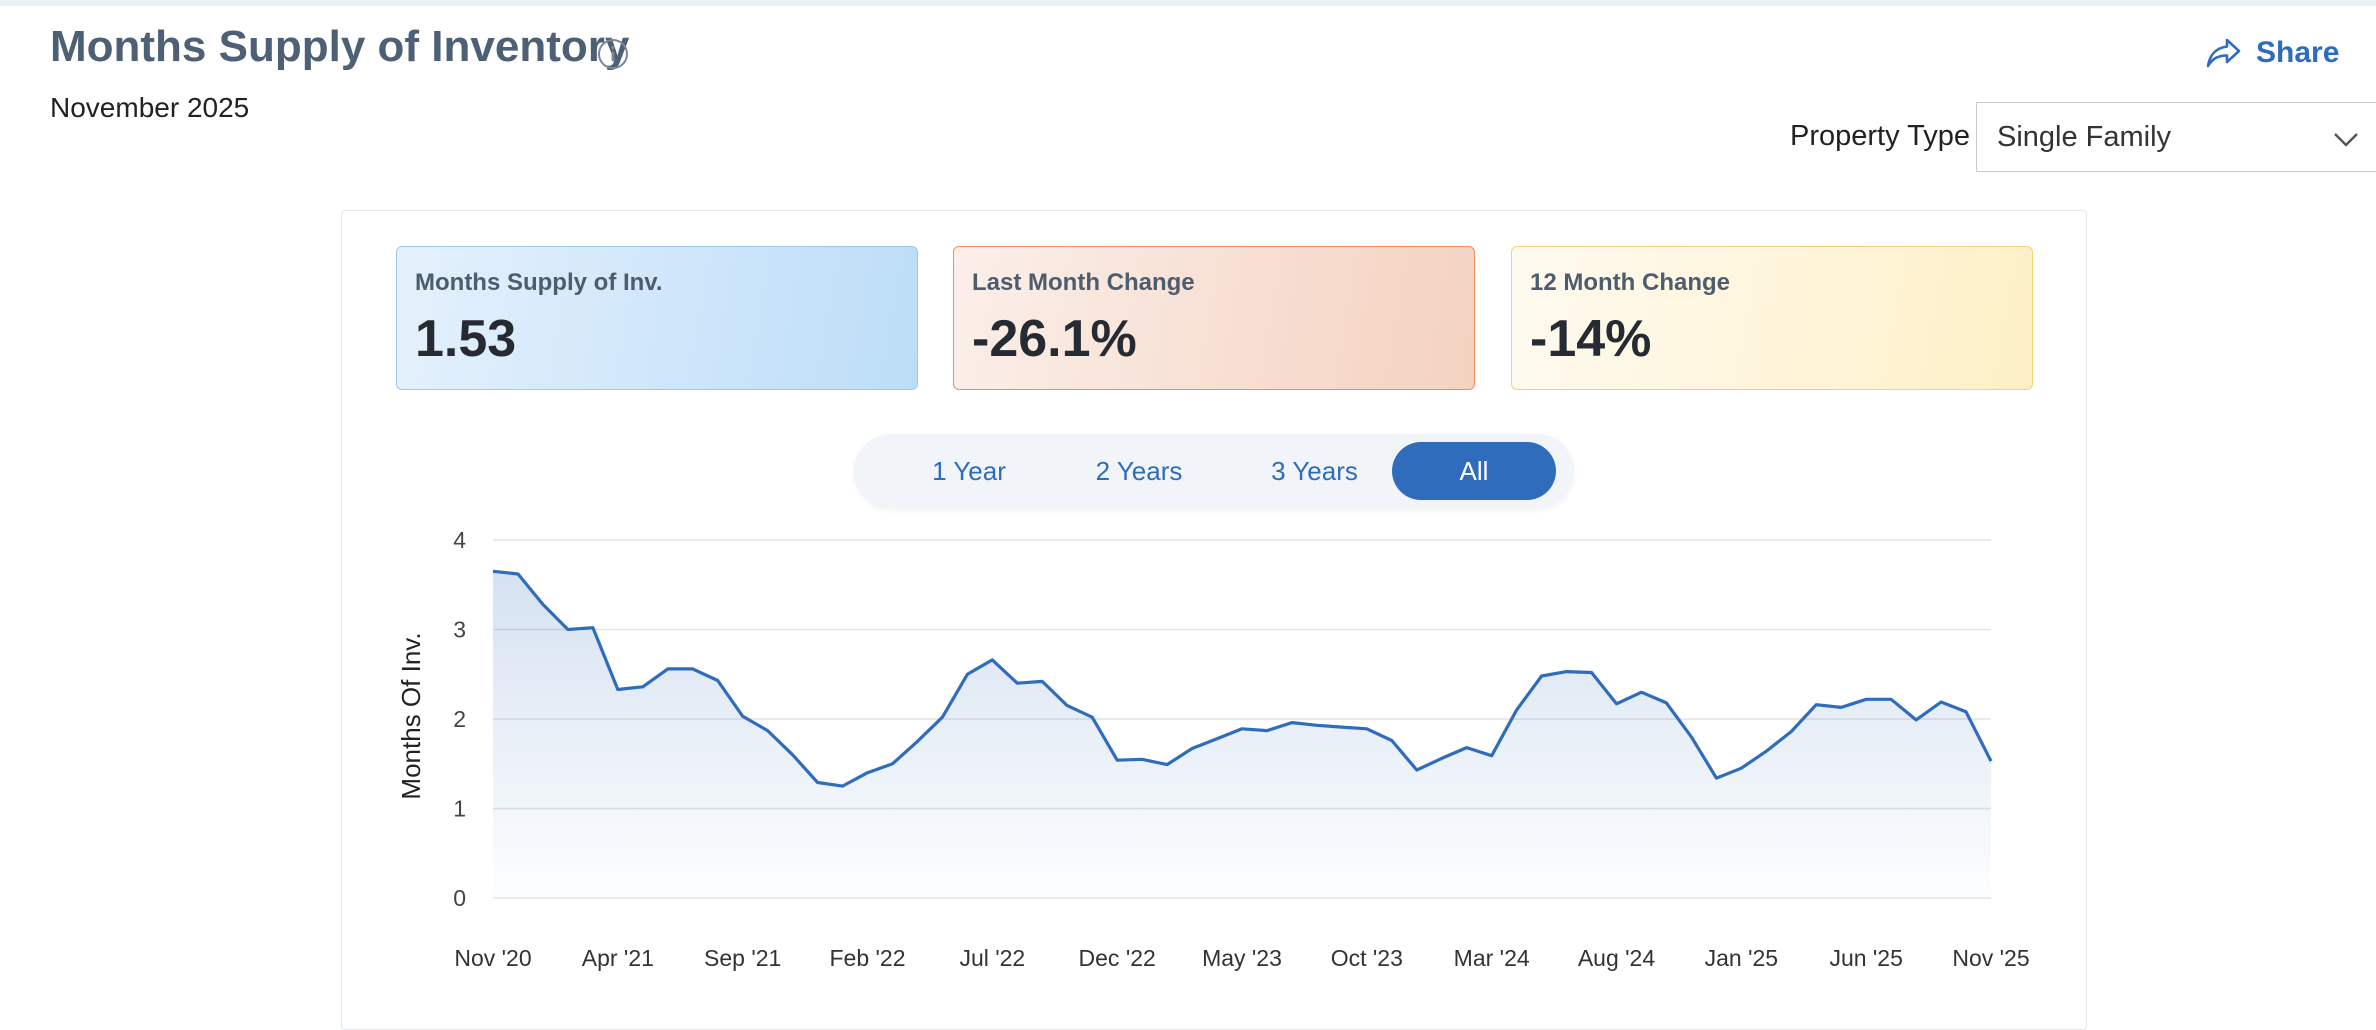 Image resolution: width=2376 pixels, height=1030 pixels. What do you see at coordinates (1083, 282) in the screenshot?
I see `stat-label: Last Month Change` at bounding box center [1083, 282].